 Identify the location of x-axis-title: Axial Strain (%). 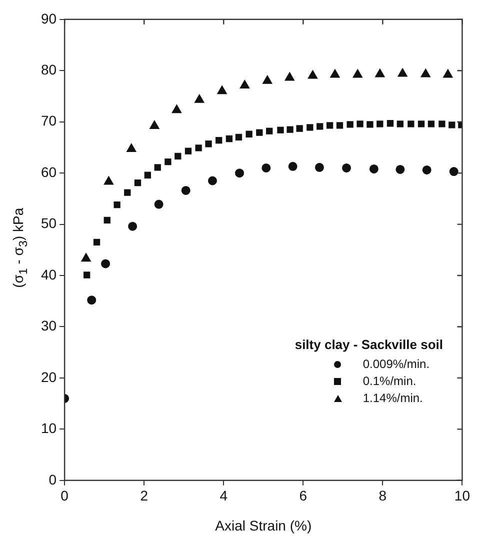
(263, 525).